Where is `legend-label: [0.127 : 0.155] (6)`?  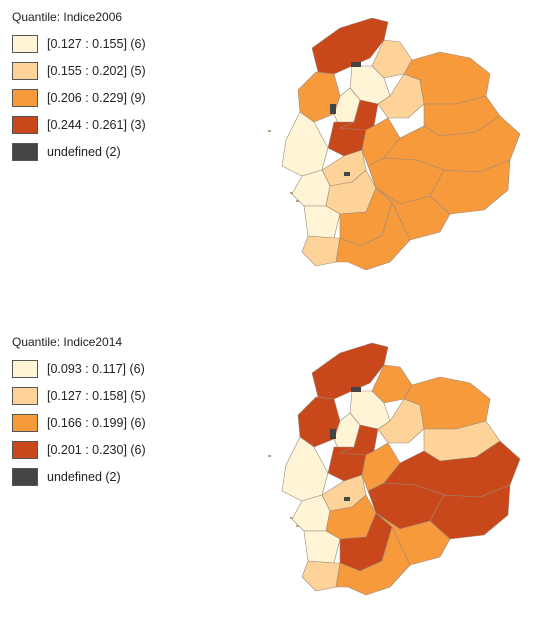 legend-label: [0.127 : 0.155] (6) is located at coordinates (96, 44).